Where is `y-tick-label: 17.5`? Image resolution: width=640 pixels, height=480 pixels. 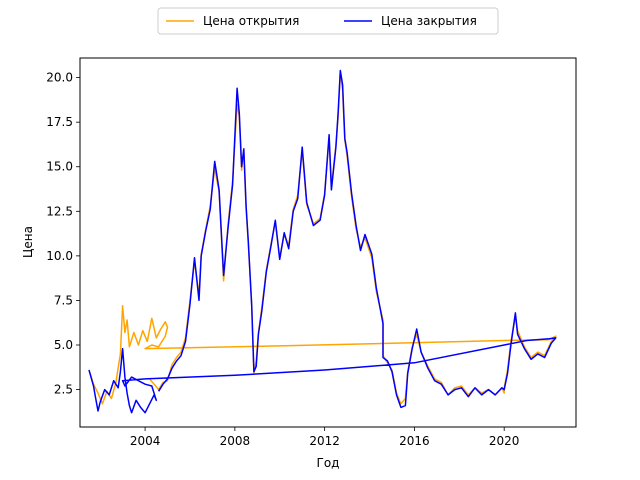 y-tick-label: 17.5 is located at coordinates (59, 122).